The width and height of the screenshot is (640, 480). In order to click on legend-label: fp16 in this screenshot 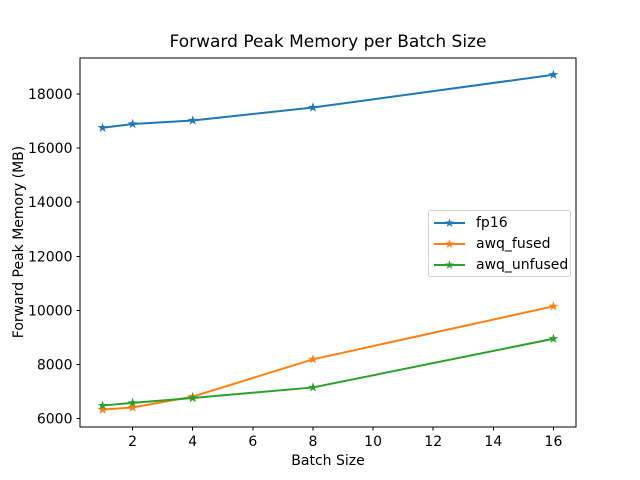, I will do `click(492, 222)`.